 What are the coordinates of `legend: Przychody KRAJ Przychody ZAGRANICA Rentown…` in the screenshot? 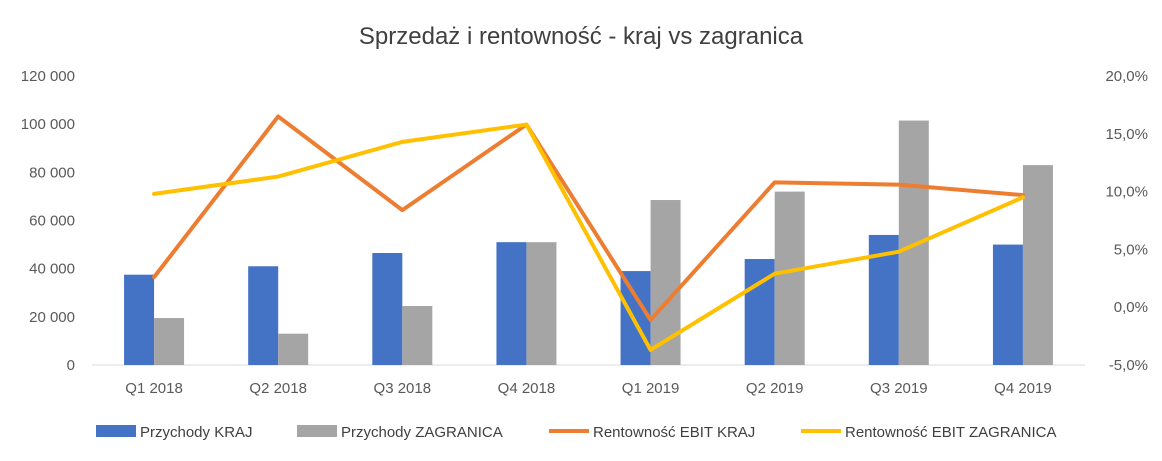 It's located at (576, 432).